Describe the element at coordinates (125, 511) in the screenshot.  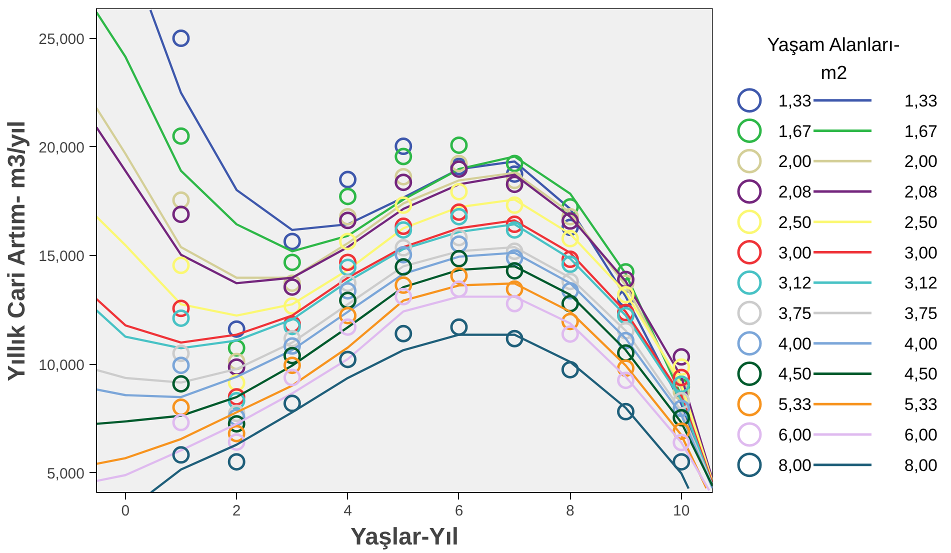
I see `x-tick-label: 0` at that location.